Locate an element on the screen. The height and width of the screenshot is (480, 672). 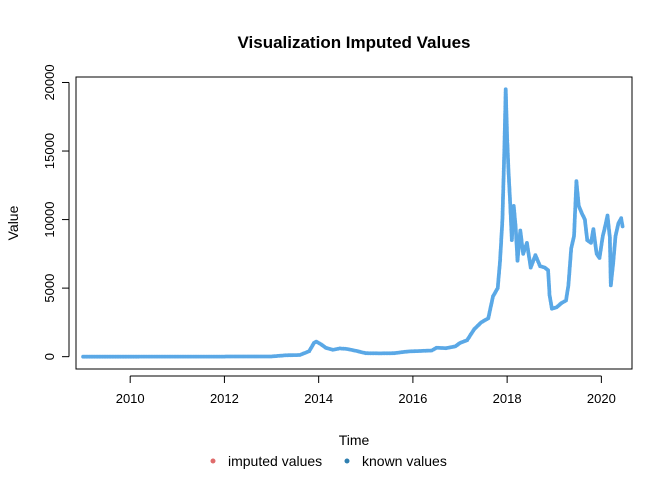
legend: imputed values known values is located at coordinates (328, 461).